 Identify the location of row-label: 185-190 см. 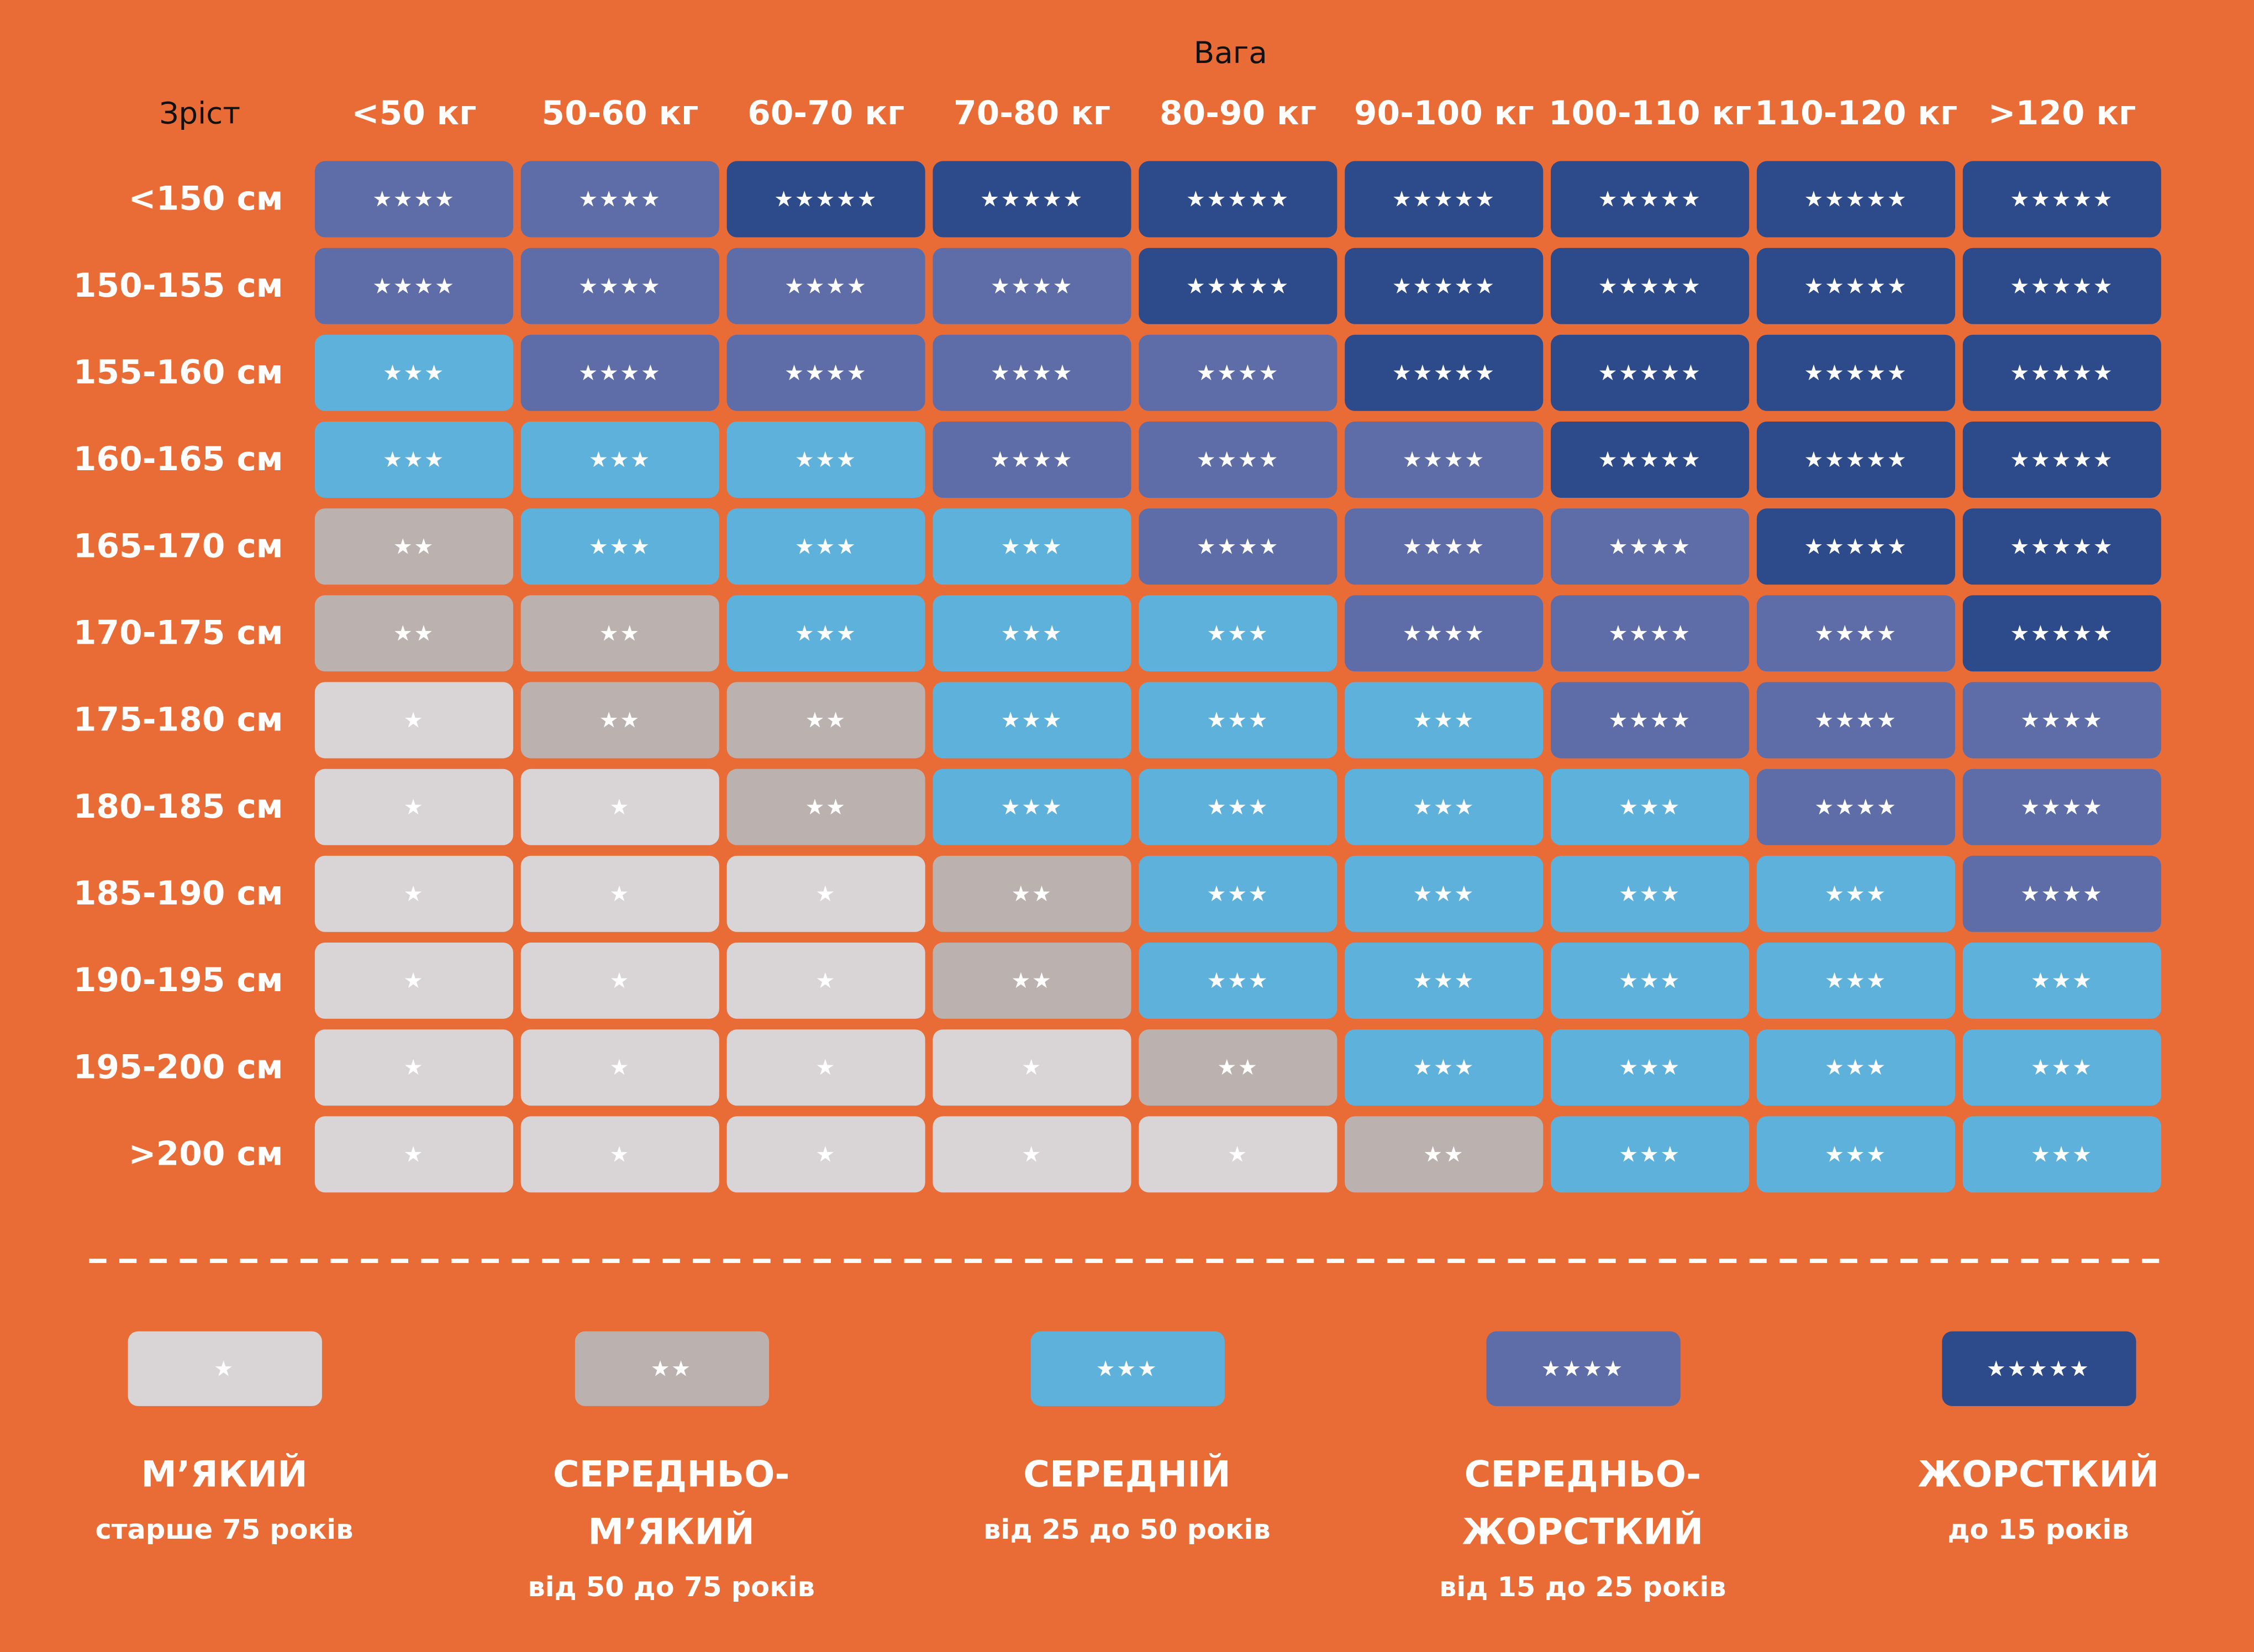
(178, 893).